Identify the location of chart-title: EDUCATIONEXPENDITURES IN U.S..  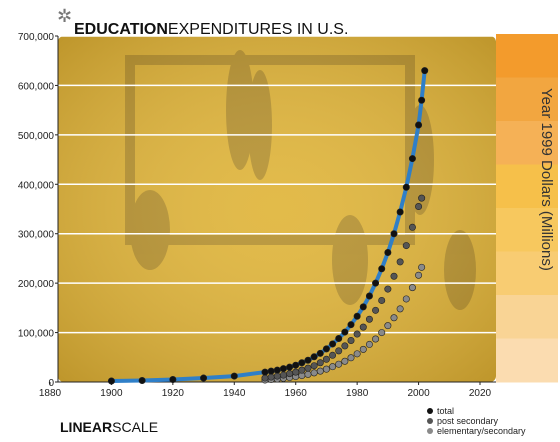
(211, 29).